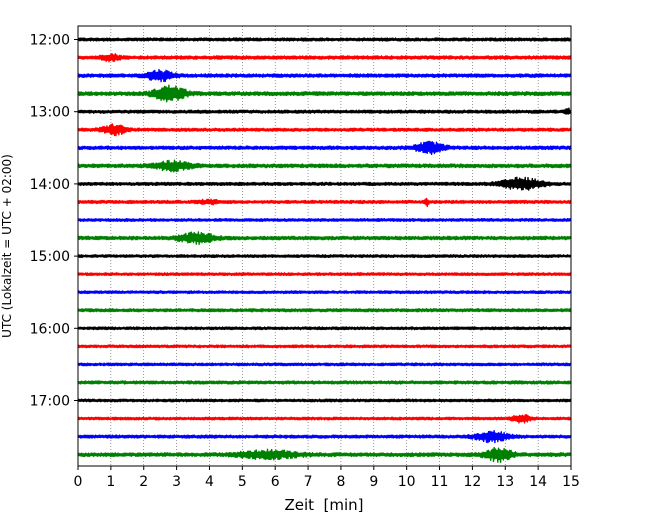 This screenshot has width=650, height=520. Describe the element at coordinates (50, 329) in the screenshot. I see `y-tick-label: 16:00` at that location.